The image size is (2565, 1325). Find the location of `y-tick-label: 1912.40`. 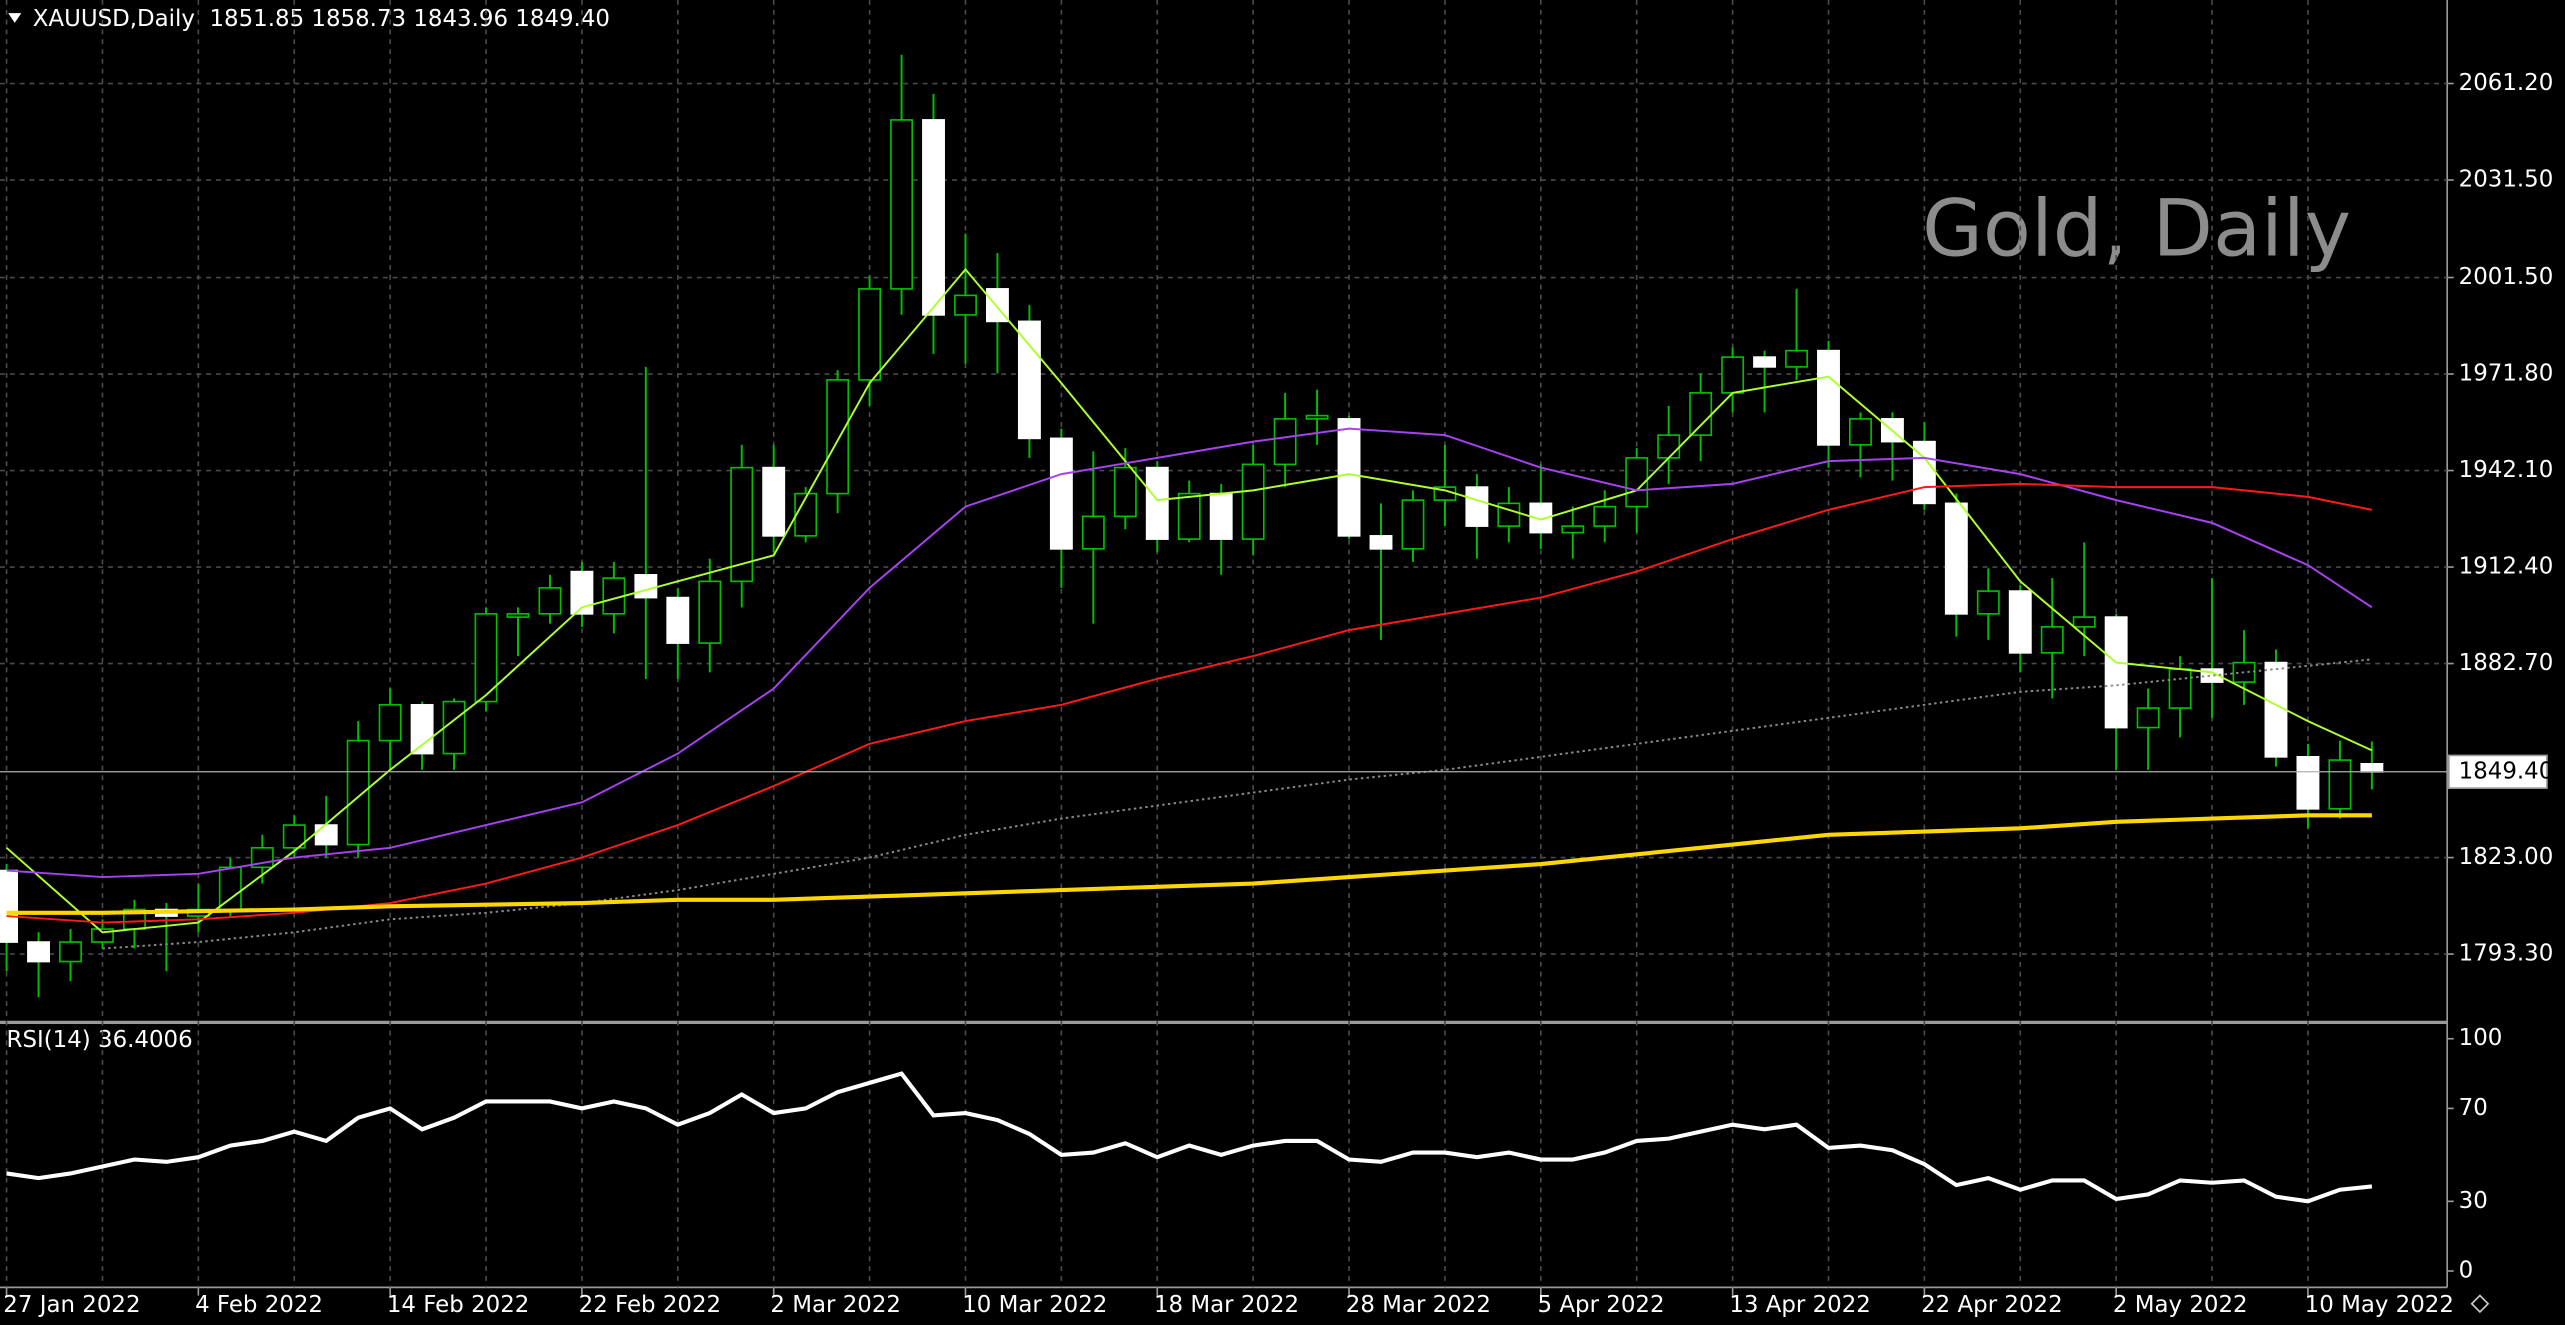

y-tick-label: 1912.40 is located at coordinates (2506, 567).